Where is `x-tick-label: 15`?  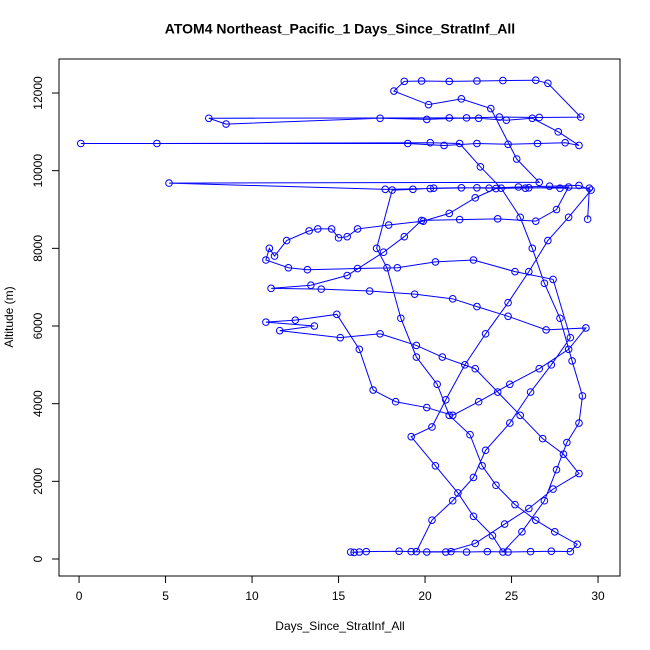
x-tick-label: 15 is located at coordinates (339, 596).